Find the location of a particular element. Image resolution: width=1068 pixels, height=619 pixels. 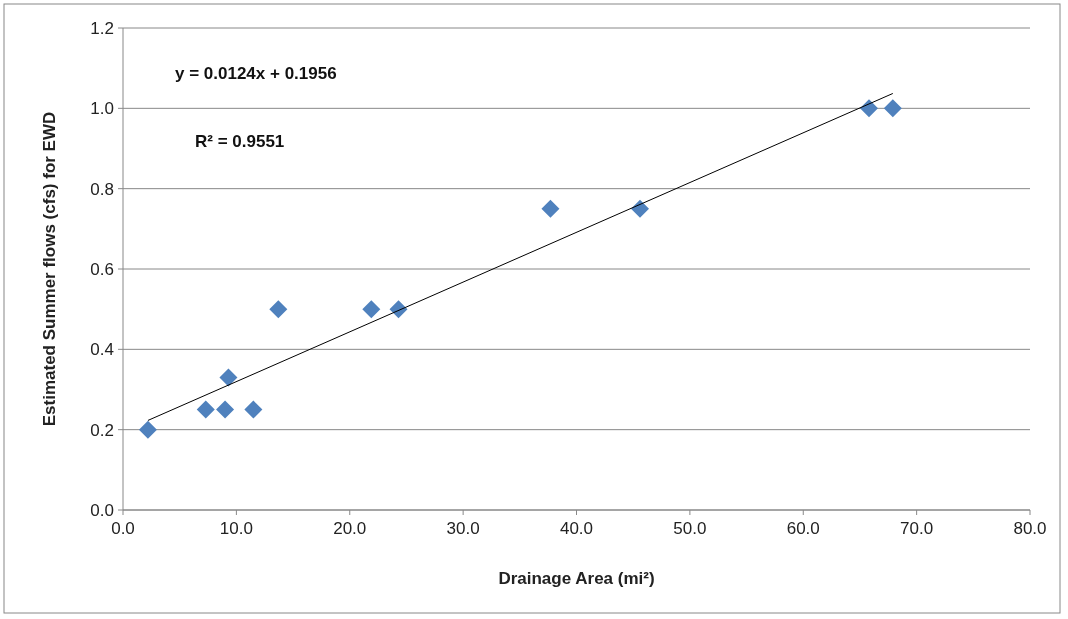

annotation: y = 0.0124x + 0.1956 is located at coordinates (256, 73).